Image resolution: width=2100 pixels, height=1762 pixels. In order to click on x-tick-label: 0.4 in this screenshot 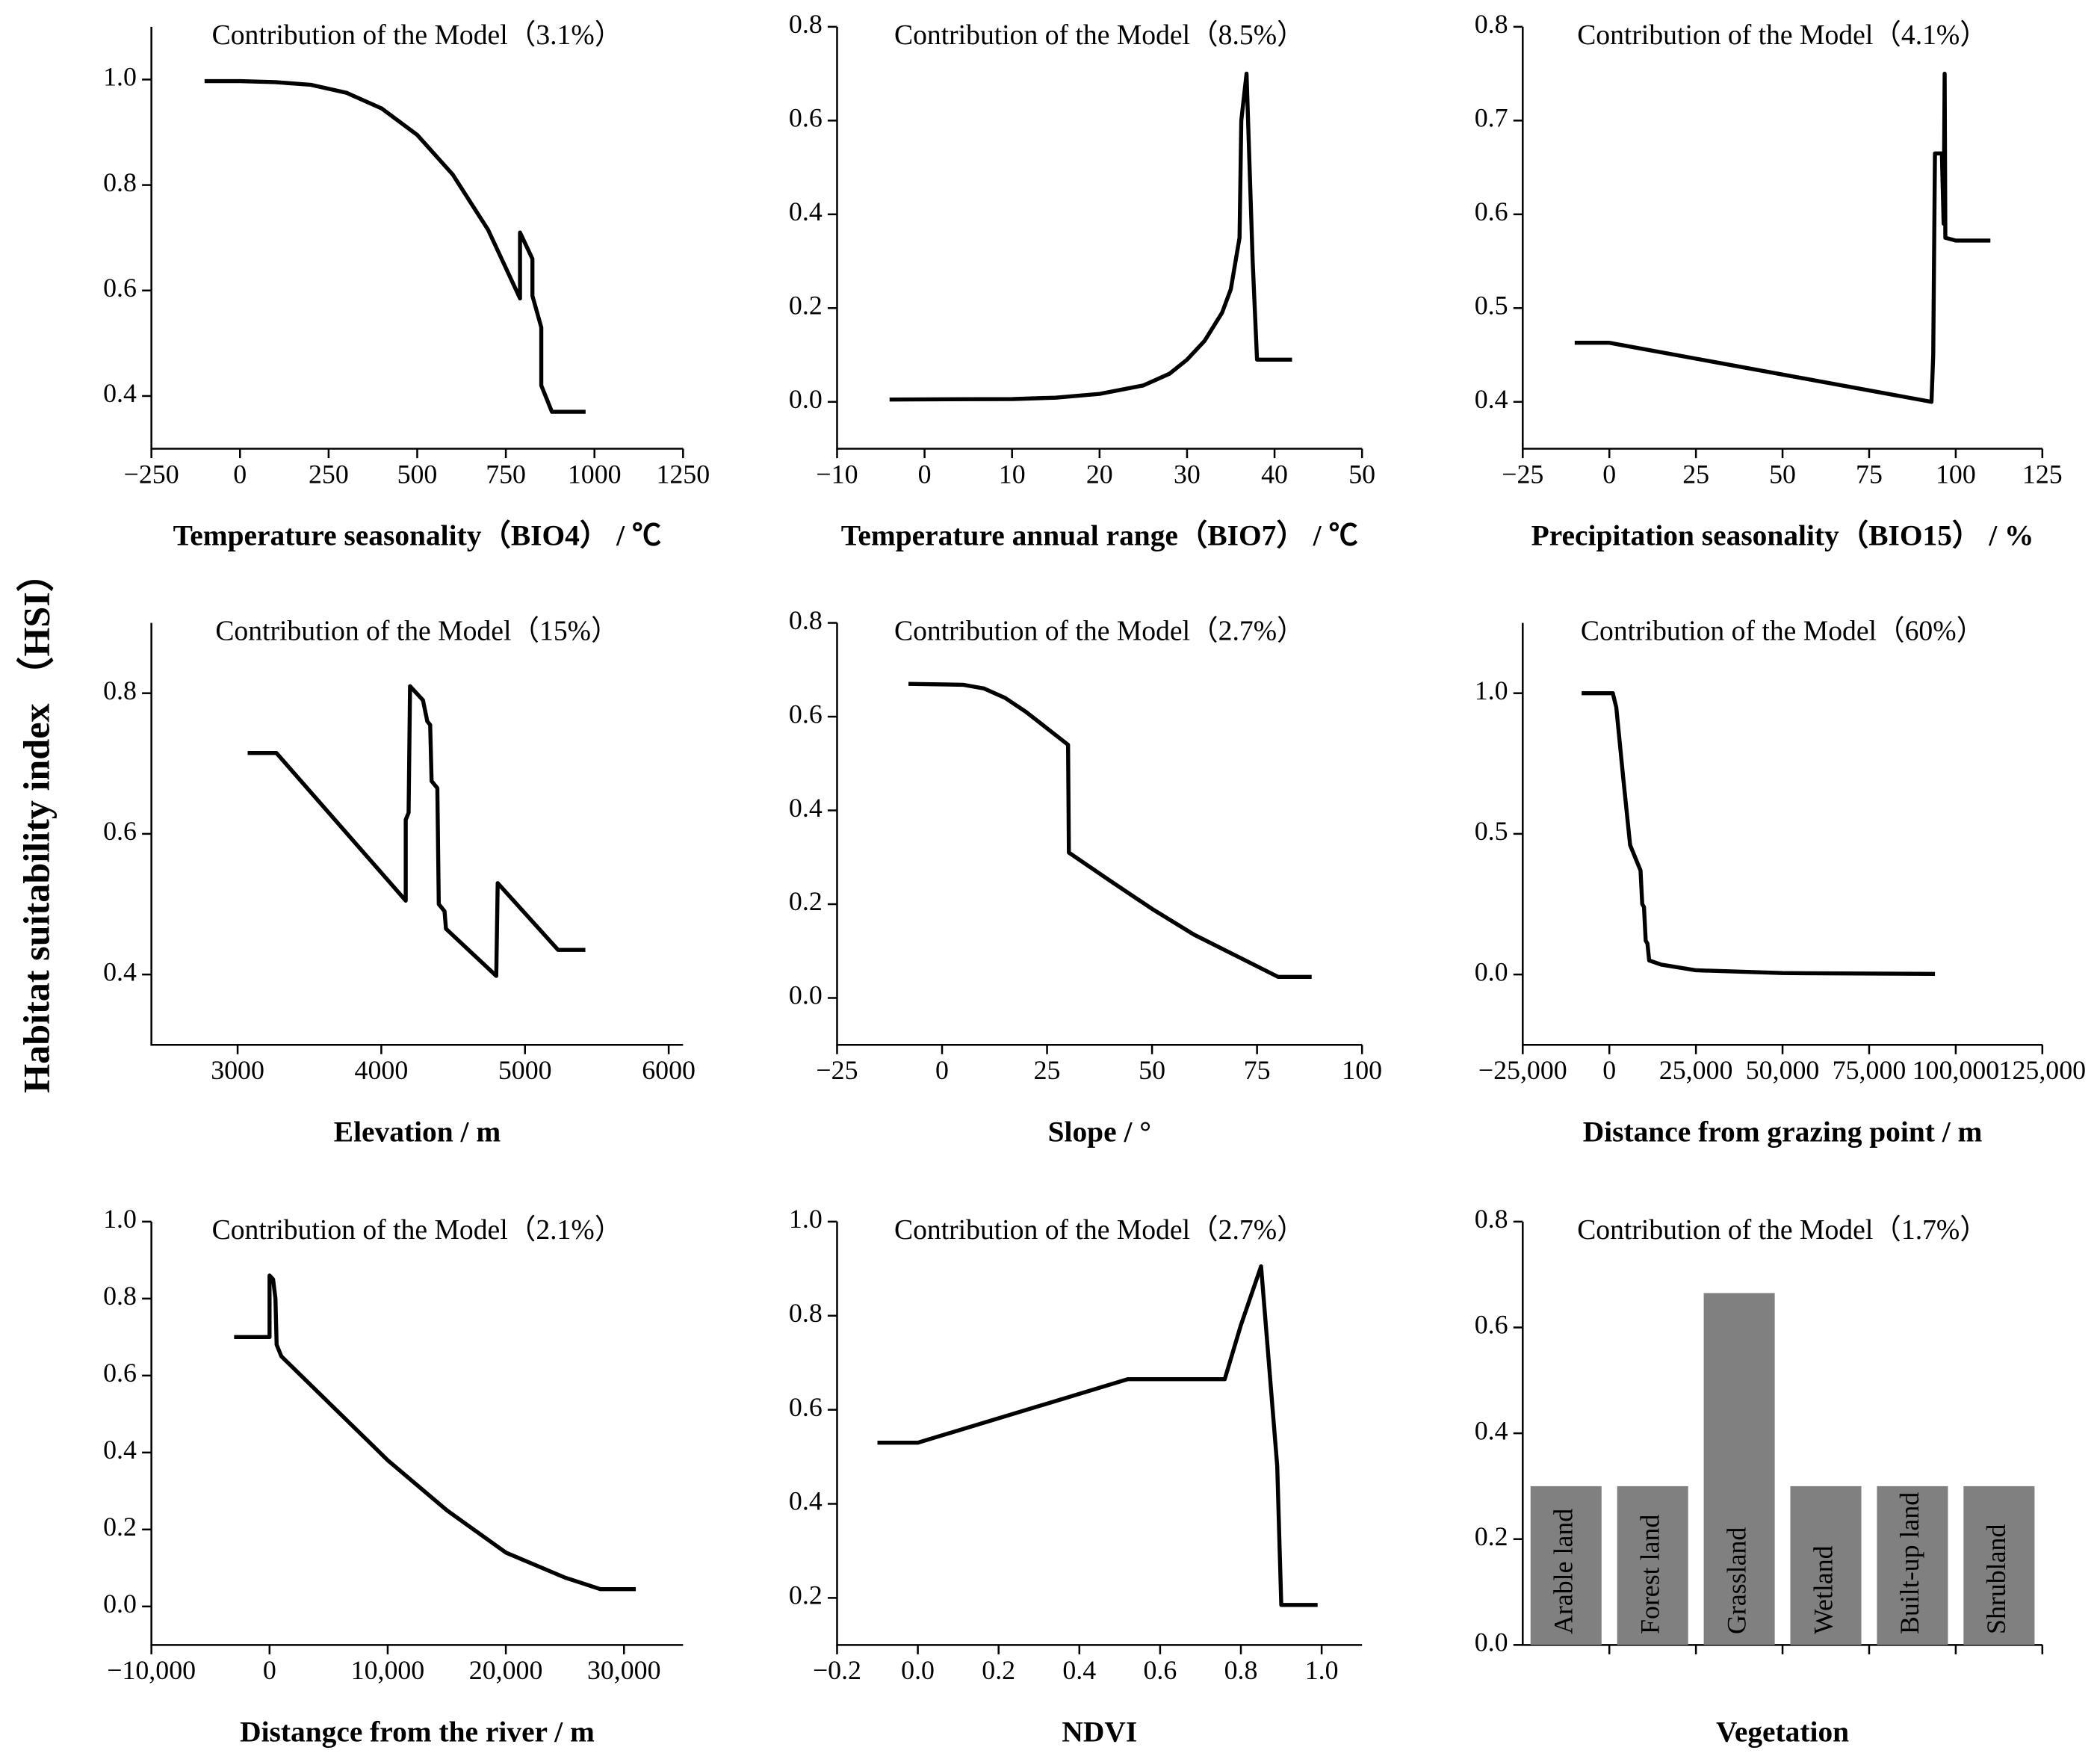, I will do `click(1079, 1670)`.